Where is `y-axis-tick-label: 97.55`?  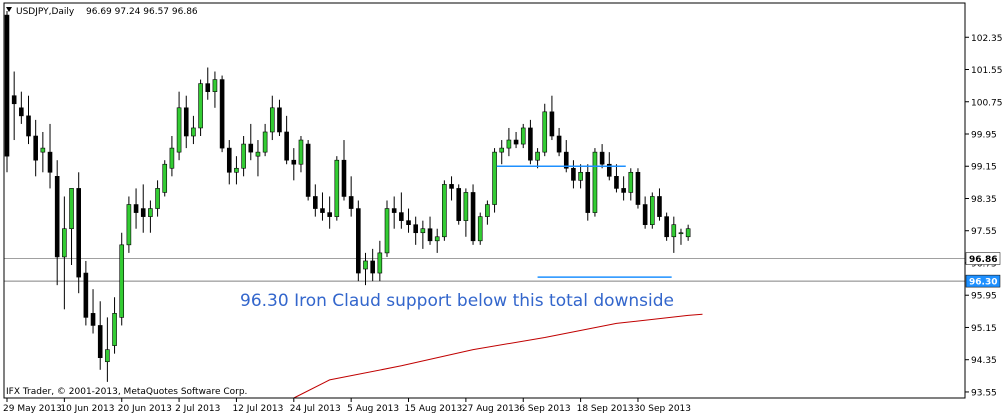
y-axis-tick-label: 97.55 is located at coordinates (984, 232).